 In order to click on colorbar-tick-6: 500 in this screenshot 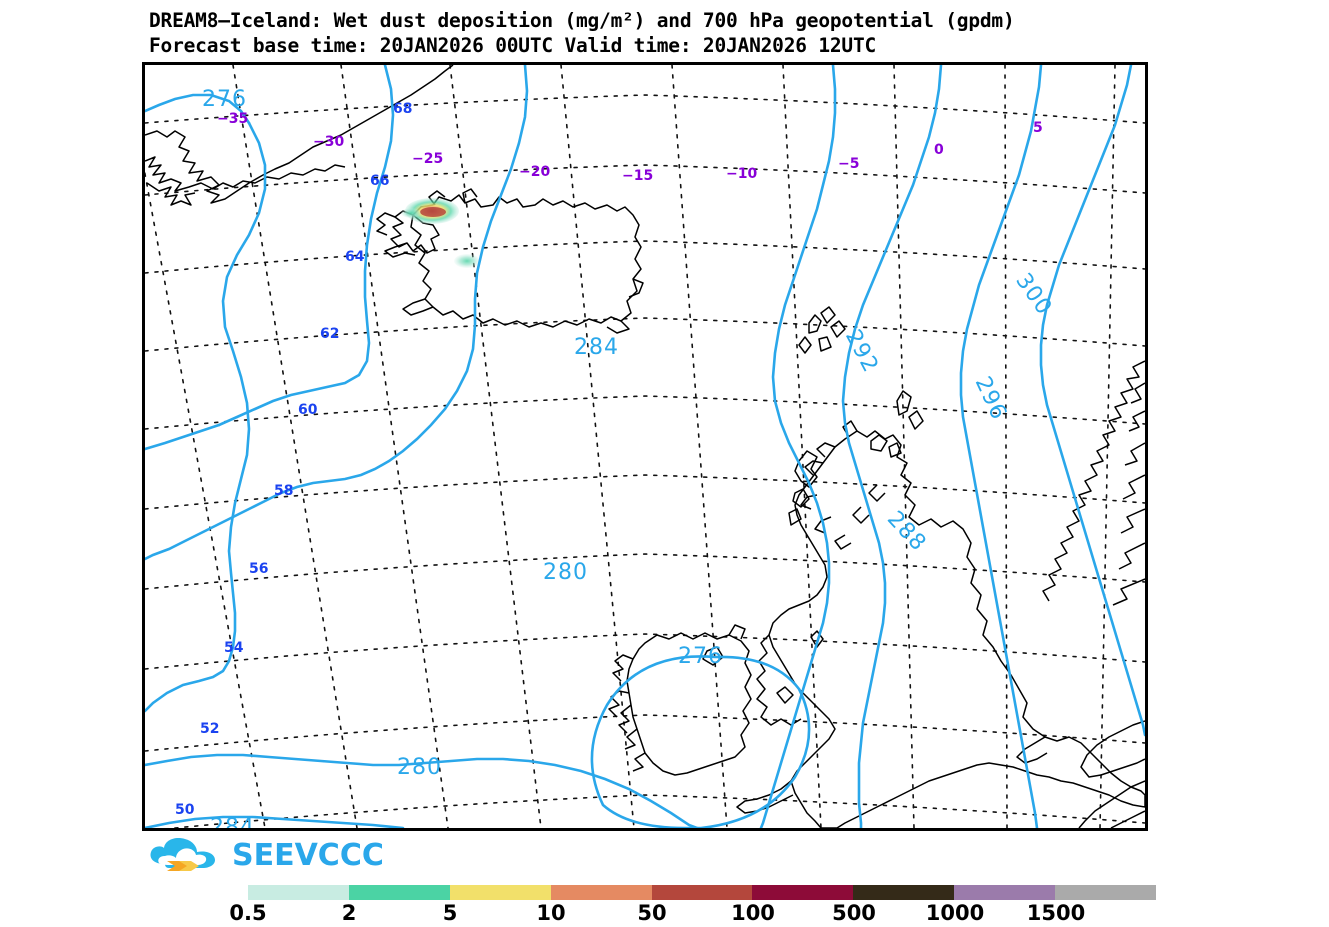, I will do `click(854, 913)`.